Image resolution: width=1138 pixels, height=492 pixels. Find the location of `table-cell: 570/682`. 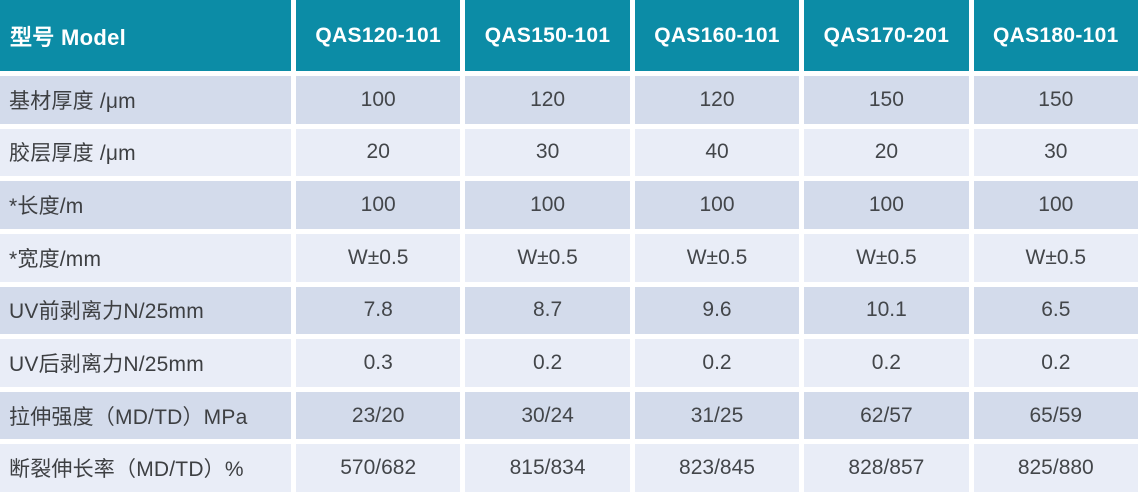

table-cell: 570/682 is located at coordinates (378, 468).